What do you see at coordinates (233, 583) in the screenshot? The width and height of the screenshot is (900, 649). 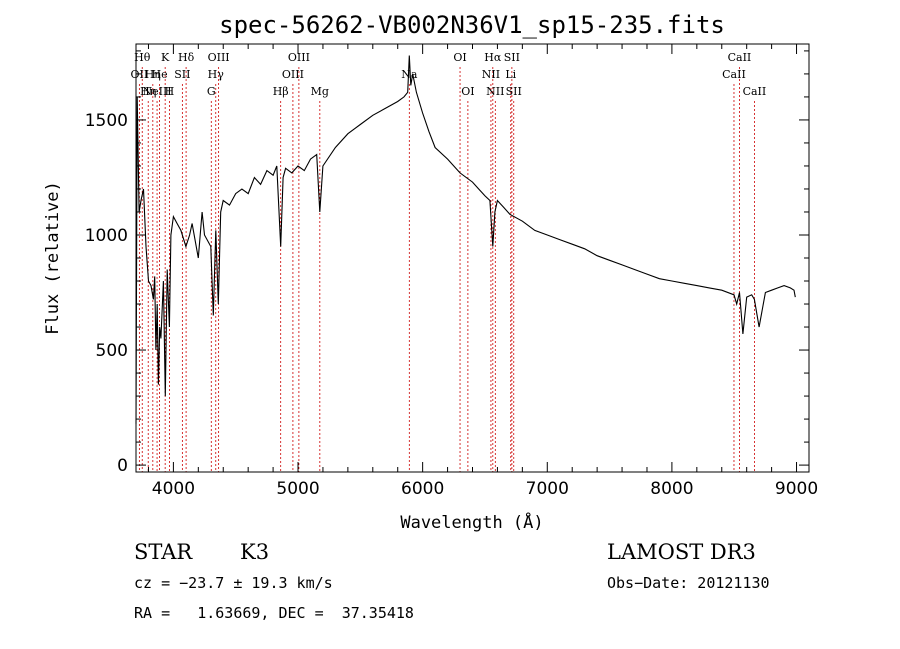 I see `redshift-info: cz = −23.7 ± 19.3 km/s` at bounding box center [233, 583].